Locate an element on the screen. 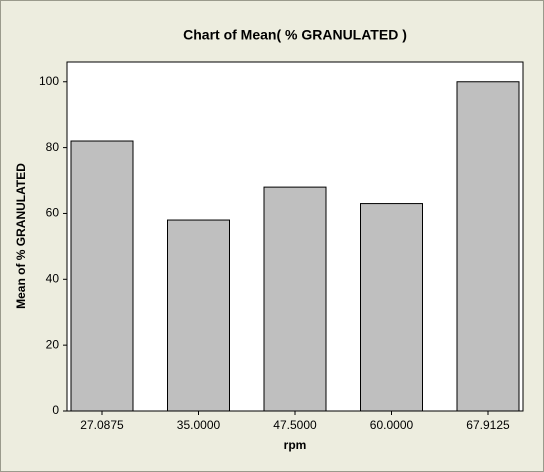 The height and width of the screenshot is (472, 544). x-tick-label: 27.0875 is located at coordinates (102, 425).